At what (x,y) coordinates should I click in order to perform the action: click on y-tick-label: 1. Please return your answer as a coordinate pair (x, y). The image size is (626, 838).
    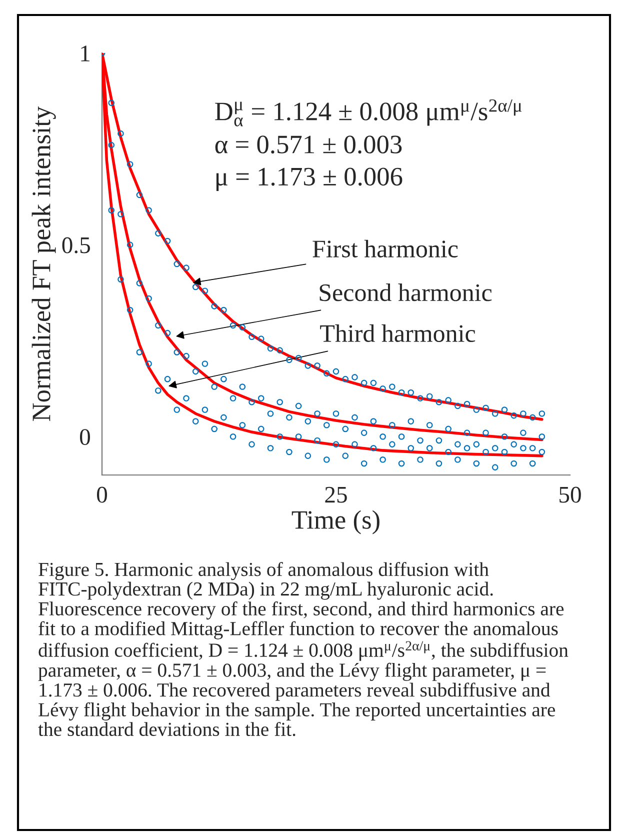
    Looking at the image, I should click on (85, 54).